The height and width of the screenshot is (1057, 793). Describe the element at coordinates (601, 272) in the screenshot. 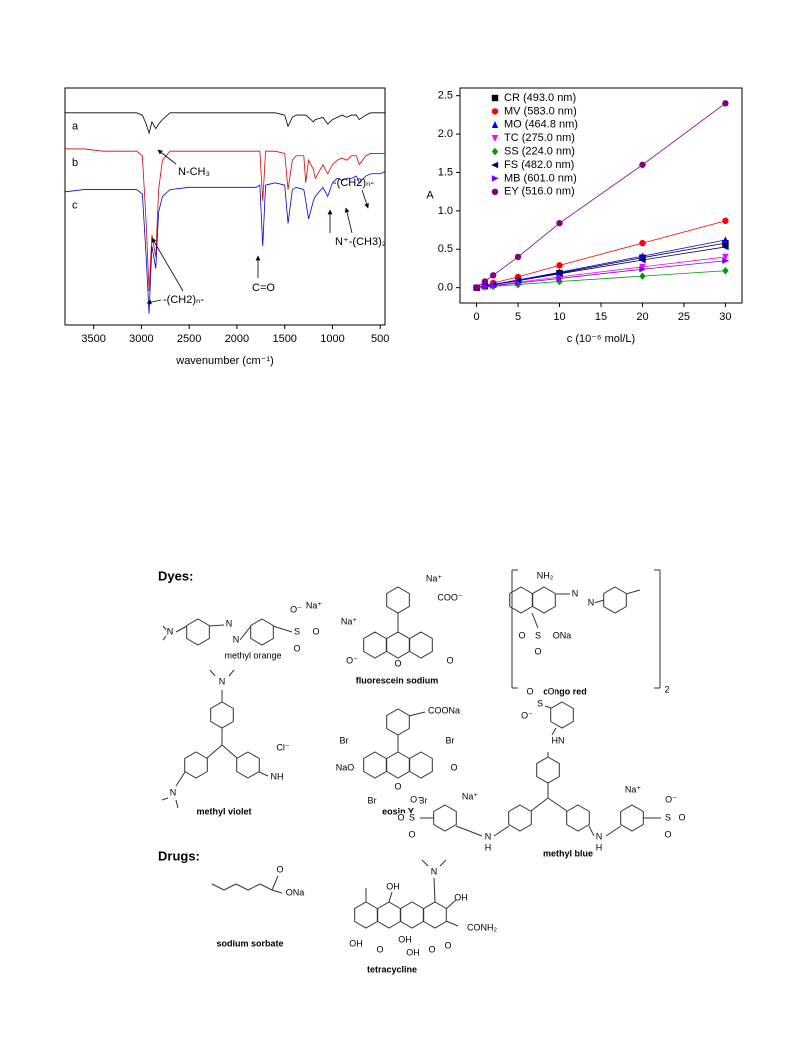

I see `fit-line` at that location.